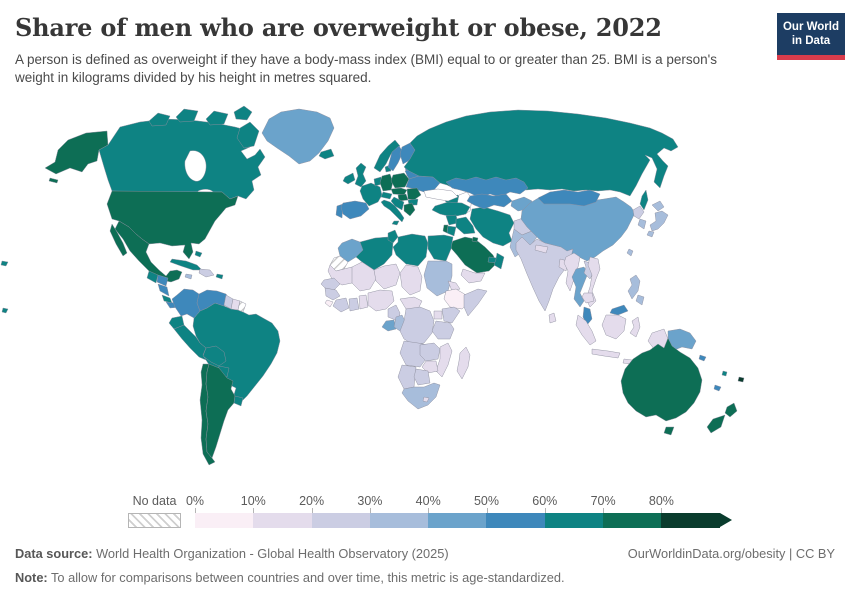 This screenshot has height=600, width=850. Describe the element at coordinates (475, 239) in the screenshot. I see `country-kuwait` at that location.